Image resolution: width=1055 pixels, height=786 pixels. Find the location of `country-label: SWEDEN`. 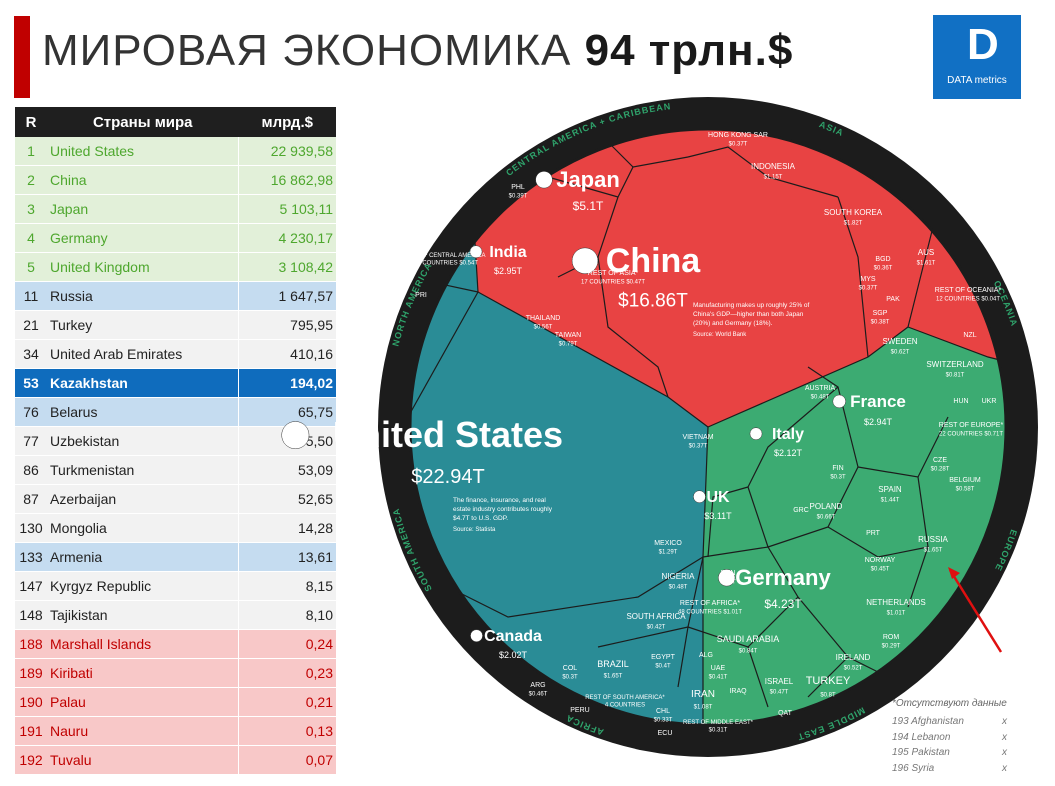

country-label: SWEDEN is located at coordinates (899, 341).